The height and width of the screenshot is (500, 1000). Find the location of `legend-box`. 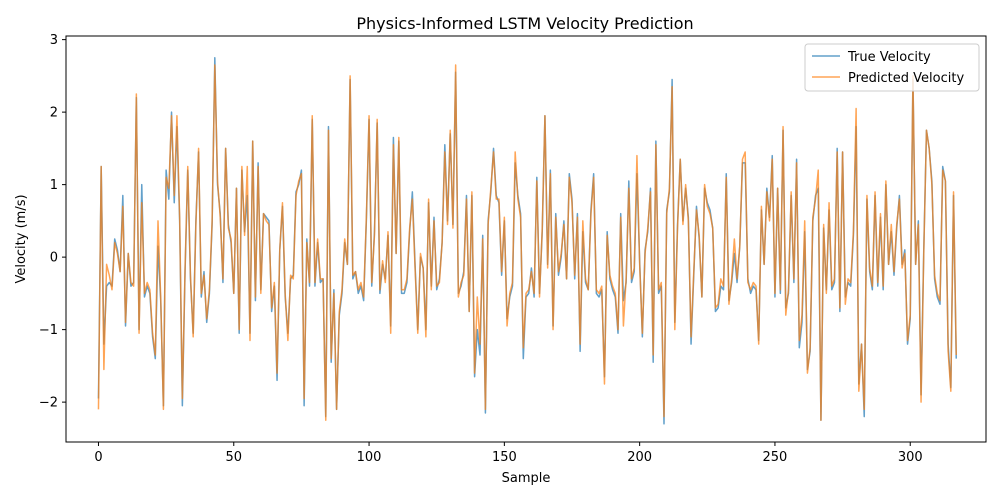

legend-box is located at coordinates (892, 67).